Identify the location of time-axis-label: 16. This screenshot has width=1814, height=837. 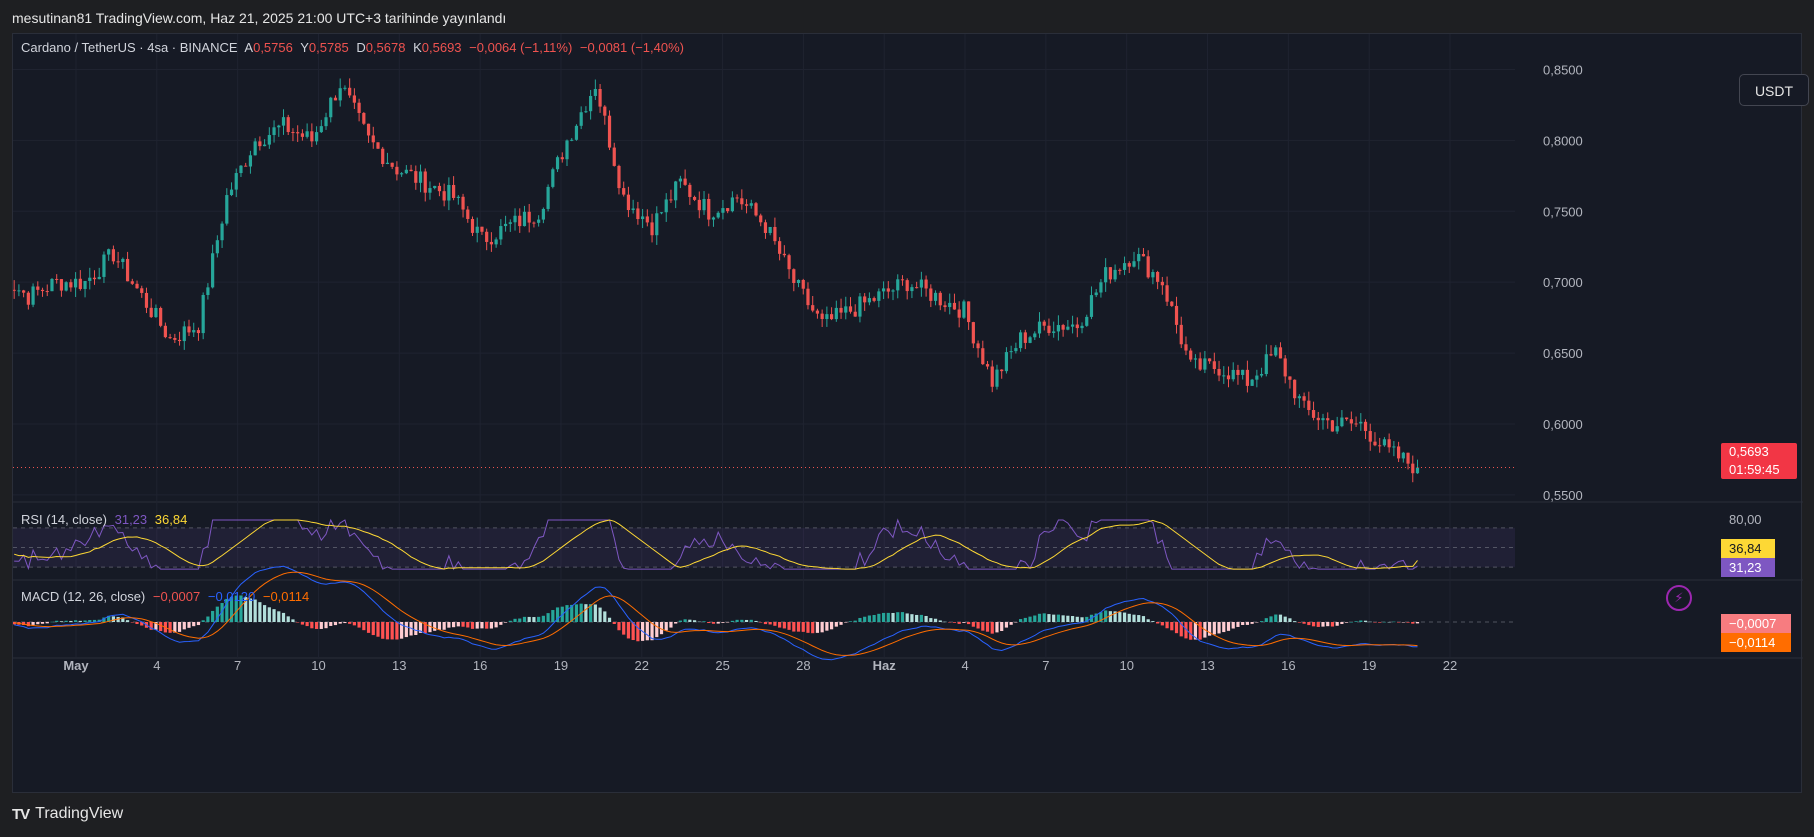
(480, 665).